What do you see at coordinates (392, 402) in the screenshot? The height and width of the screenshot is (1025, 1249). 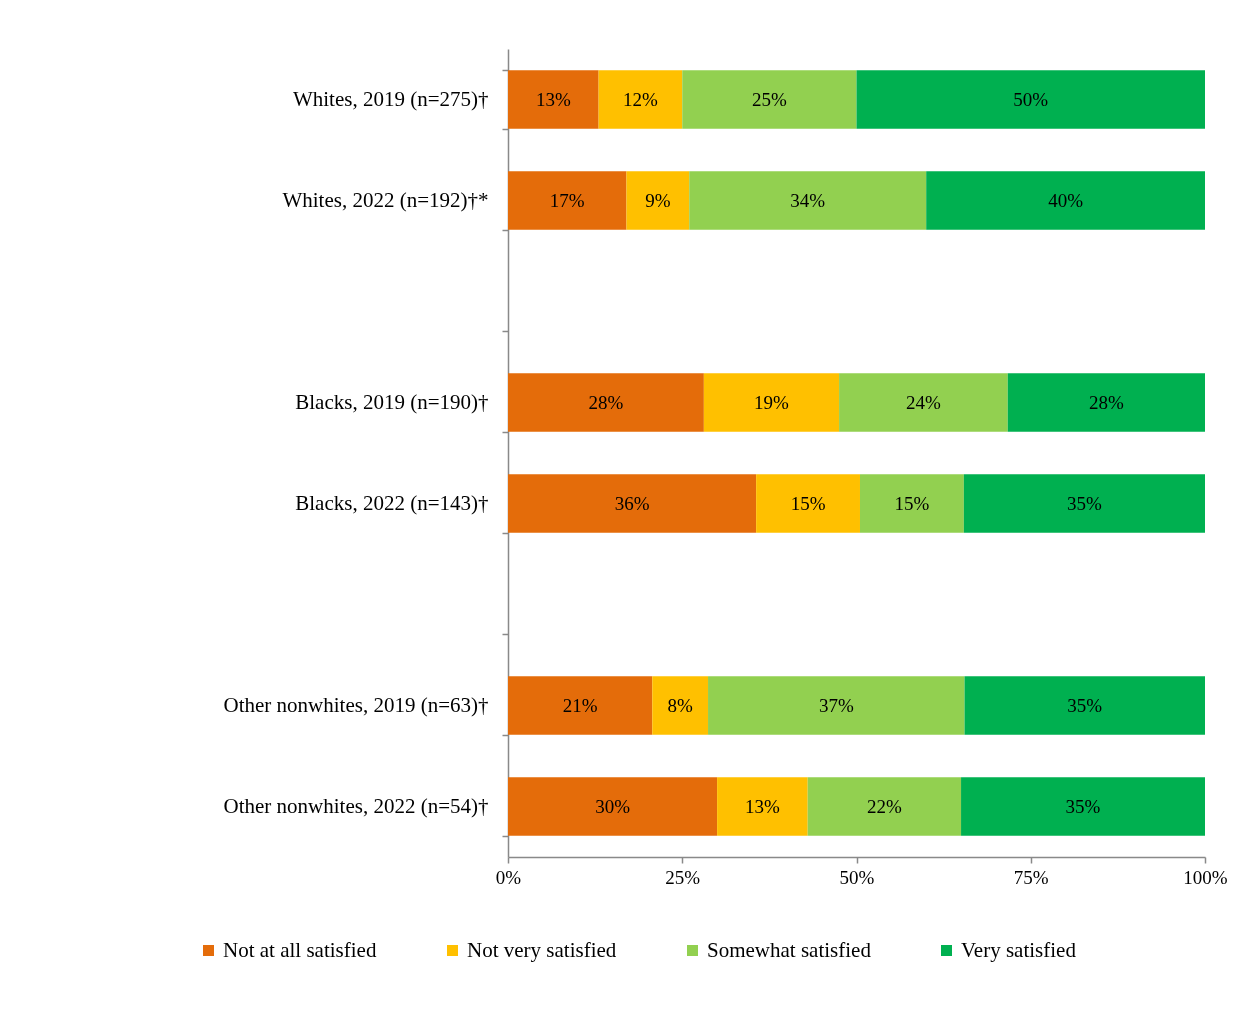 I see `y-tick-label: Blacks, 2019 (n=190)†` at bounding box center [392, 402].